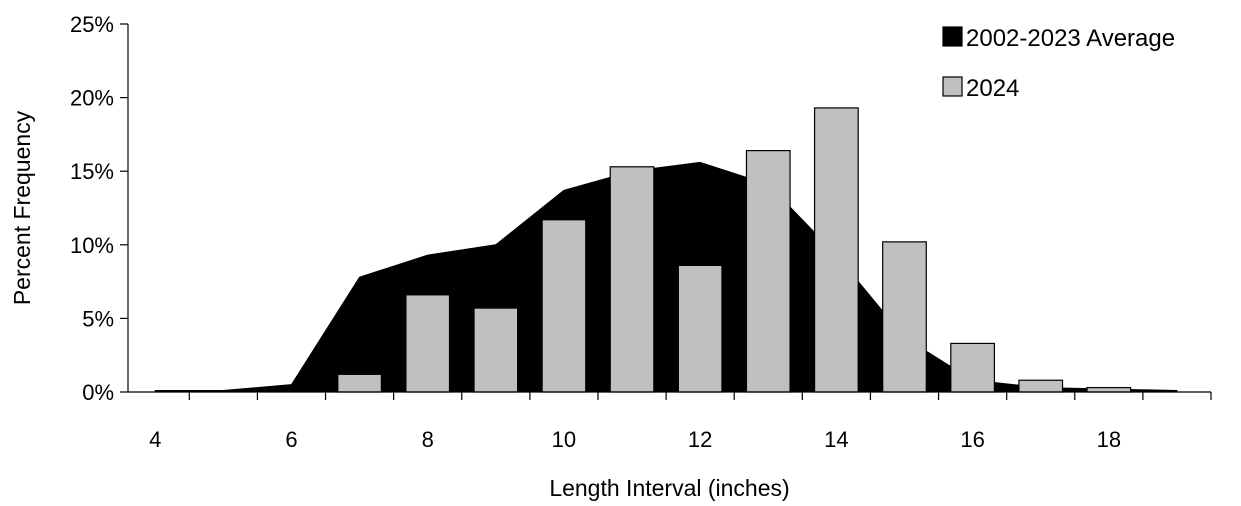 The width and height of the screenshot is (1241, 506). Describe the element at coordinates (564, 439) in the screenshot. I see `x-tick-label: 10` at that location.